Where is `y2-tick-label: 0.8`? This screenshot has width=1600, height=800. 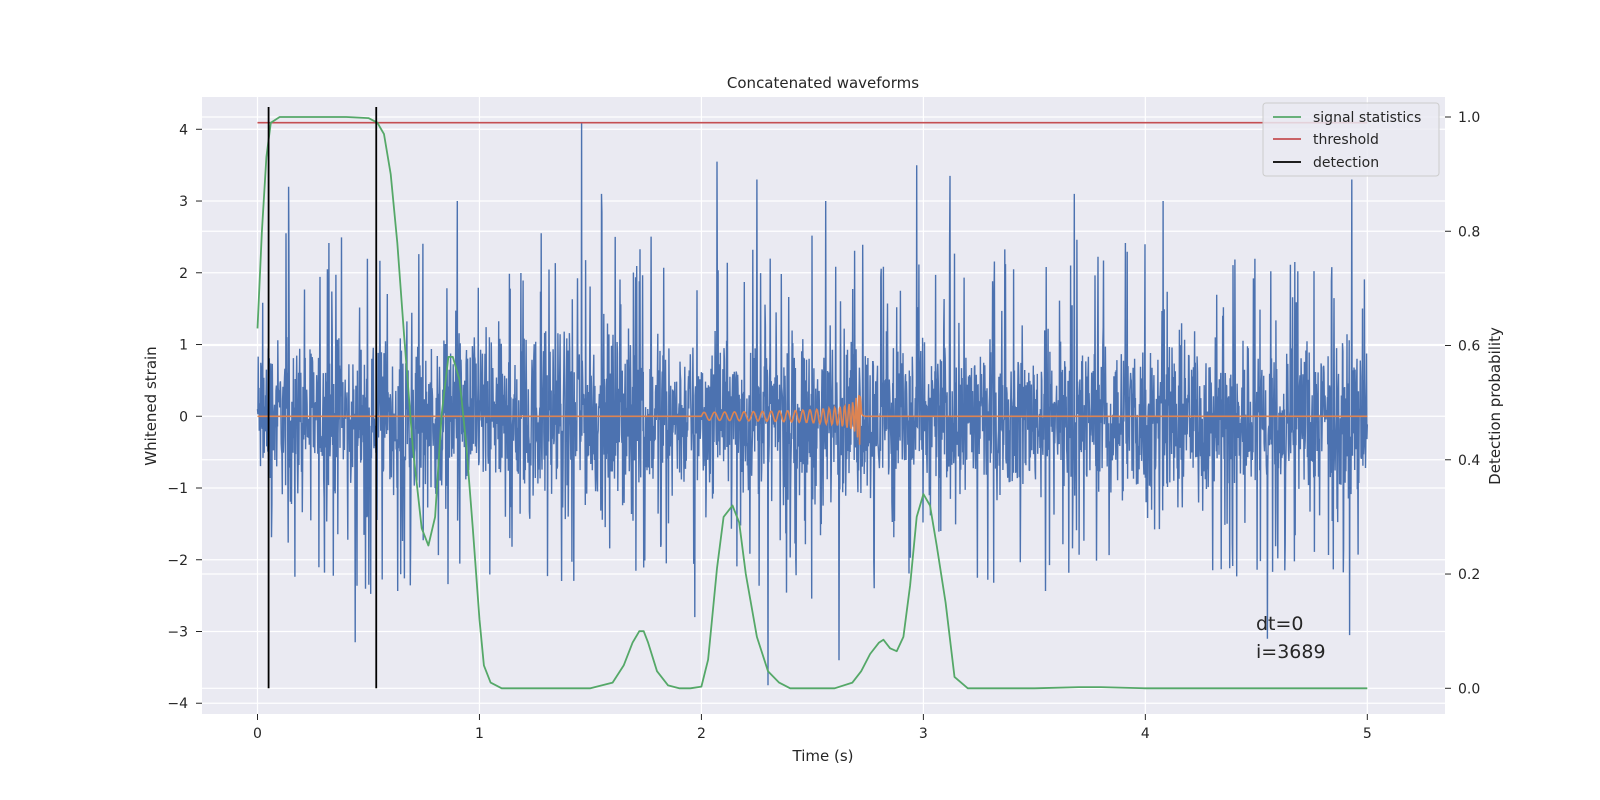
y2-tick-label: 0.8 is located at coordinates (1469, 232).